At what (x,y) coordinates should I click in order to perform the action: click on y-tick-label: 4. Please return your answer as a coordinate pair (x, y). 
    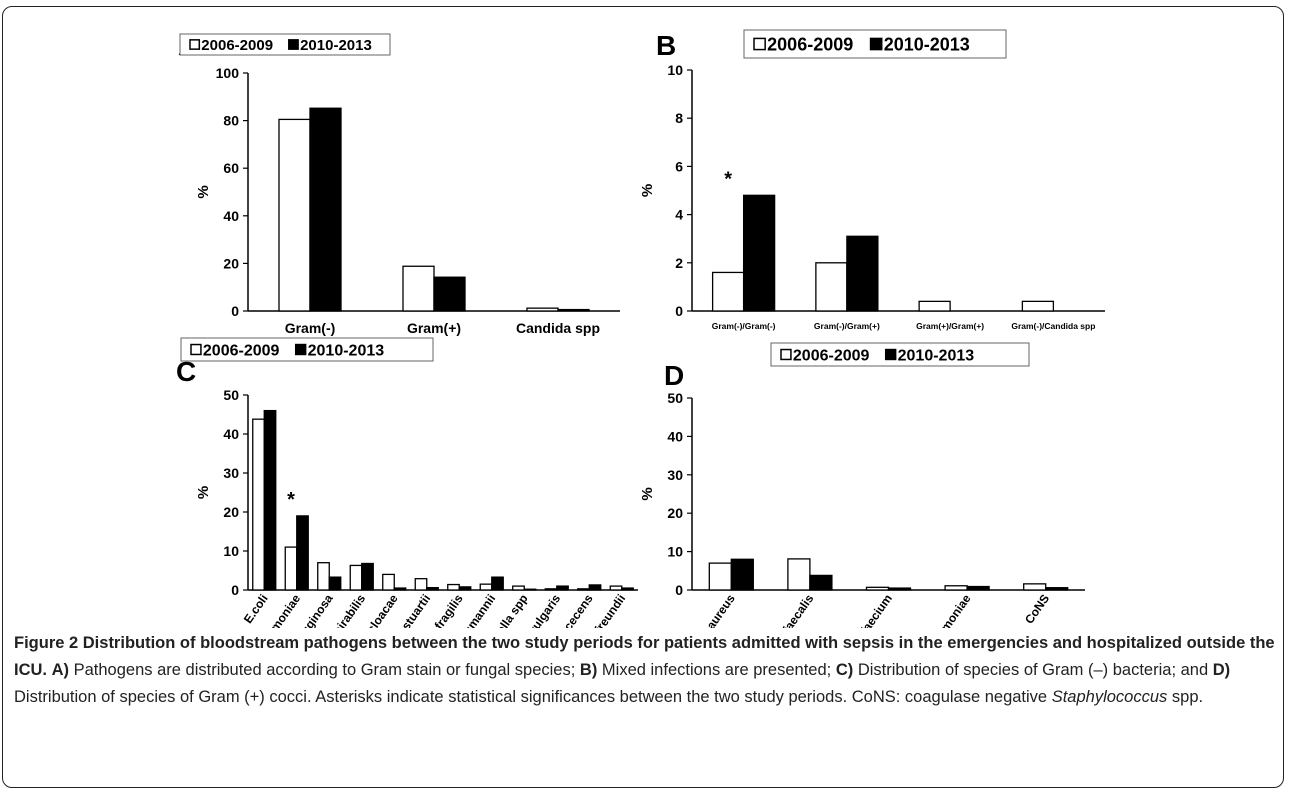
    Looking at the image, I should click on (679, 215).